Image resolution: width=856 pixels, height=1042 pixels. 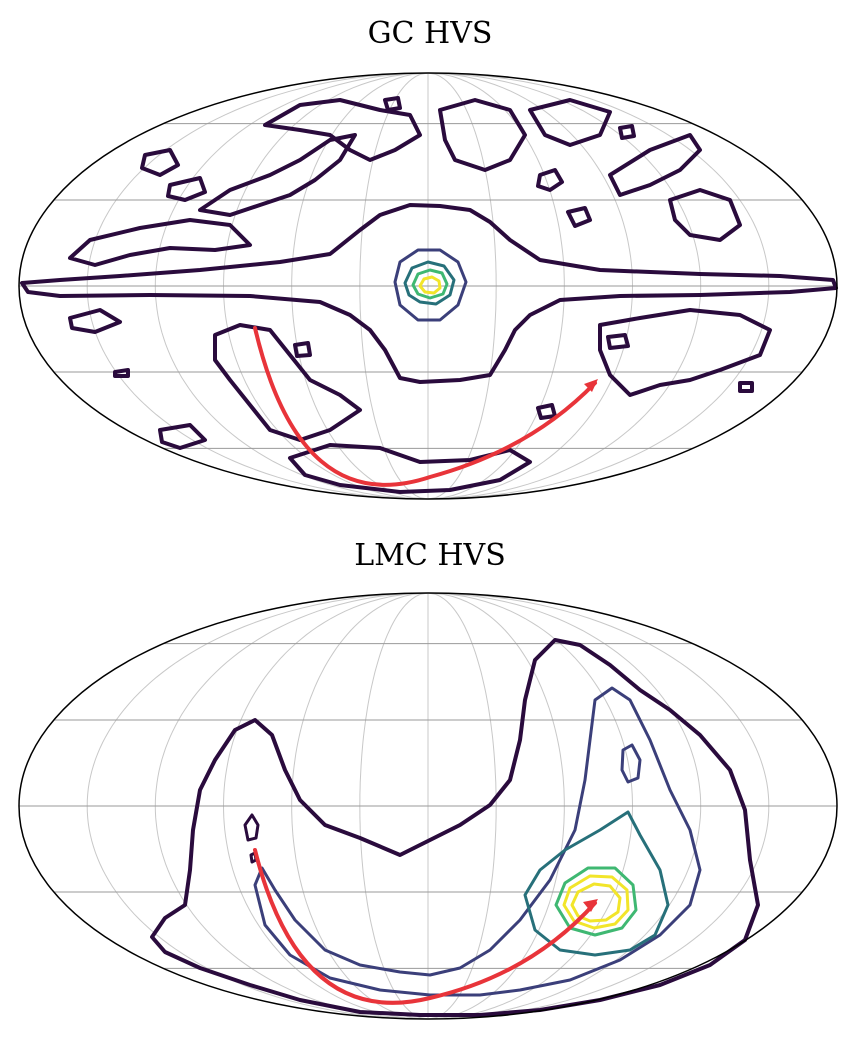 I want to click on contour-gc-north-j, so click(x=392, y=104).